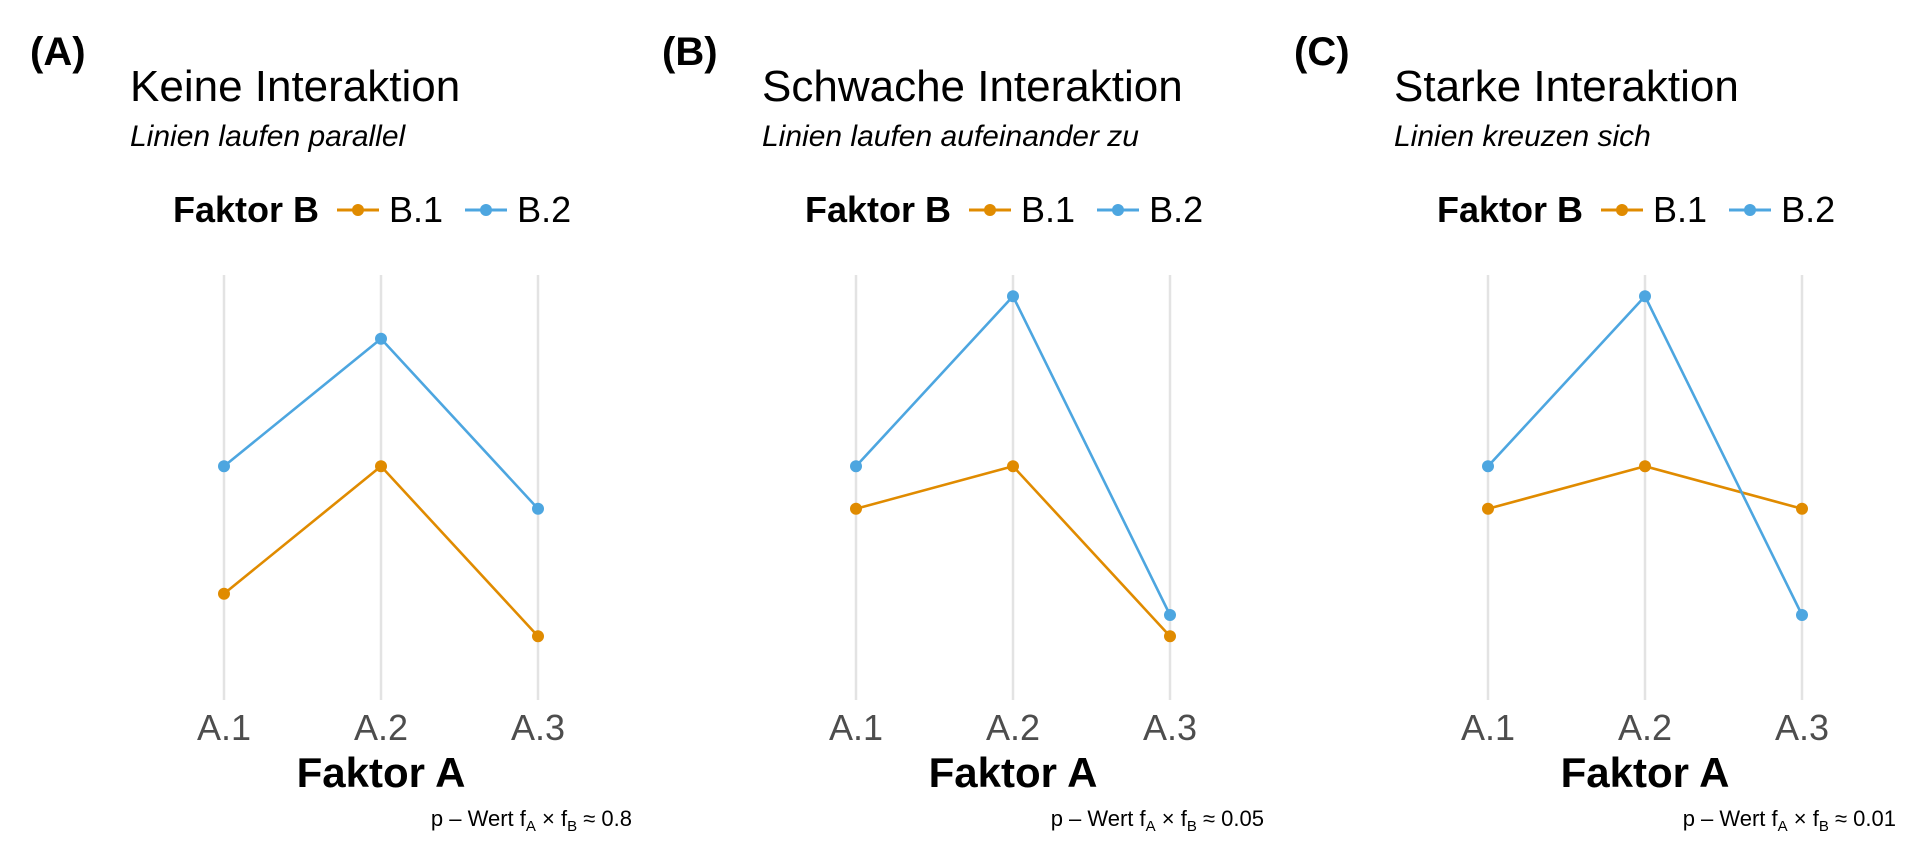 This screenshot has width=1920, height=864. What do you see at coordinates (690, 52) in the screenshot?
I see `panel-tag: (B)` at bounding box center [690, 52].